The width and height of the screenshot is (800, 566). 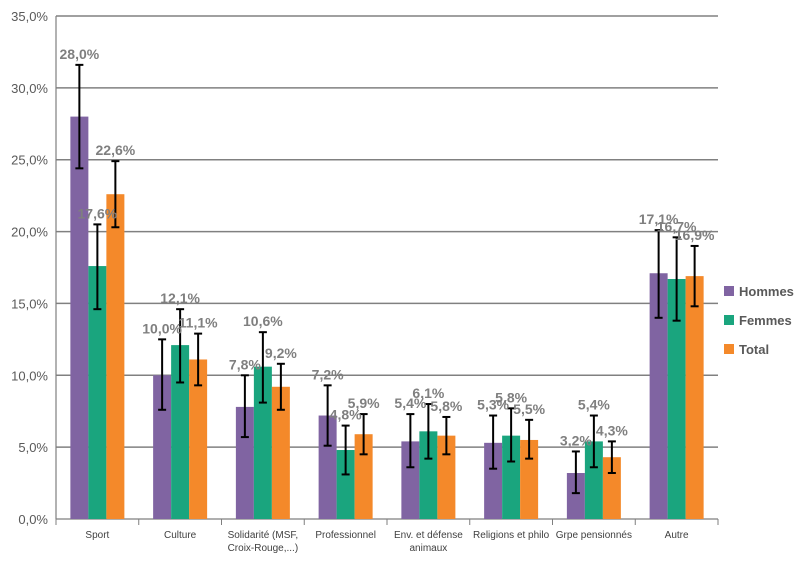 What do you see at coordinates (766, 291) in the screenshot?
I see `legend-label-hommes: Hommes` at bounding box center [766, 291].